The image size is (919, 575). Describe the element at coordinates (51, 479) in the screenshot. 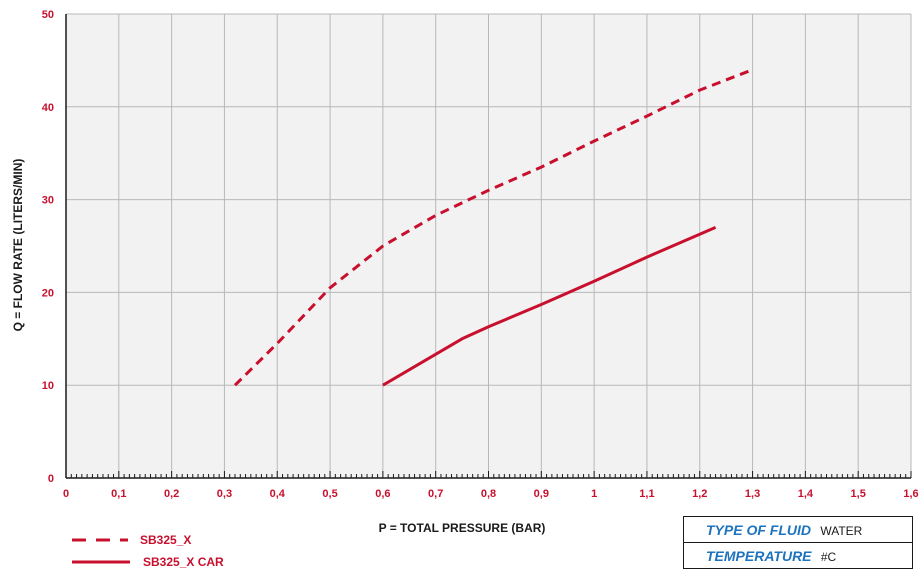

I see `y-tick-label: 0` at that location.